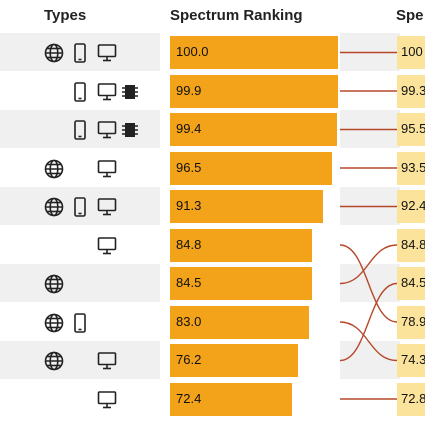 Image resolution: width=425 pixels, height=425 pixels. I want to click on right-rank-value: 74.3, so click(413, 359).